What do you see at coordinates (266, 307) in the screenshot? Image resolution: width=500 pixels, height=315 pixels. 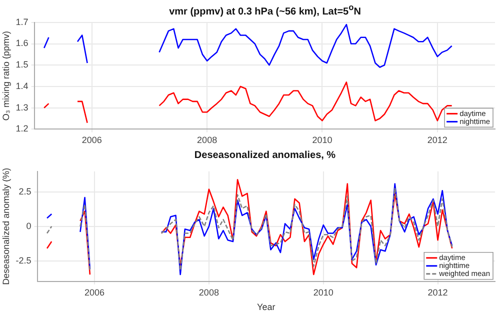 I see `x-axis-title: Year` at bounding box center [266, 307].